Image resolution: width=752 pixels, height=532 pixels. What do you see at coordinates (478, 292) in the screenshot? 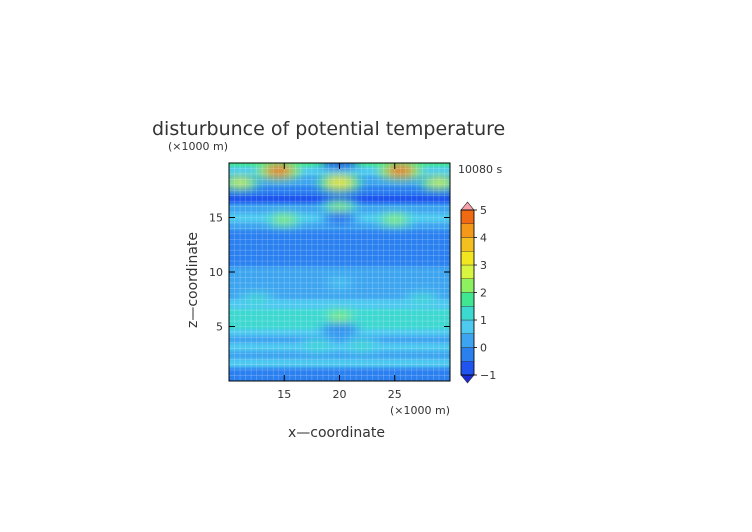
I see `colorbar: −1 0 1 2 3 4 5` at bounding box center [478, 292].